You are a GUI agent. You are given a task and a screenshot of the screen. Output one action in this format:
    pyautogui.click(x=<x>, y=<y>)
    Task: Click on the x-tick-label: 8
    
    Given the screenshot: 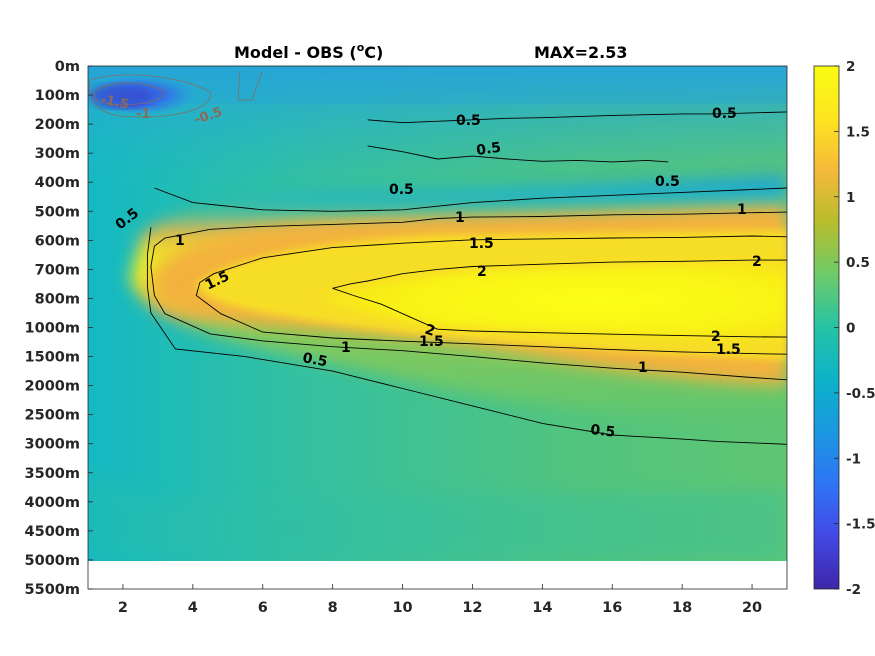 What is the action you would take?
    pyautogui.click(x=333, y=608)
    